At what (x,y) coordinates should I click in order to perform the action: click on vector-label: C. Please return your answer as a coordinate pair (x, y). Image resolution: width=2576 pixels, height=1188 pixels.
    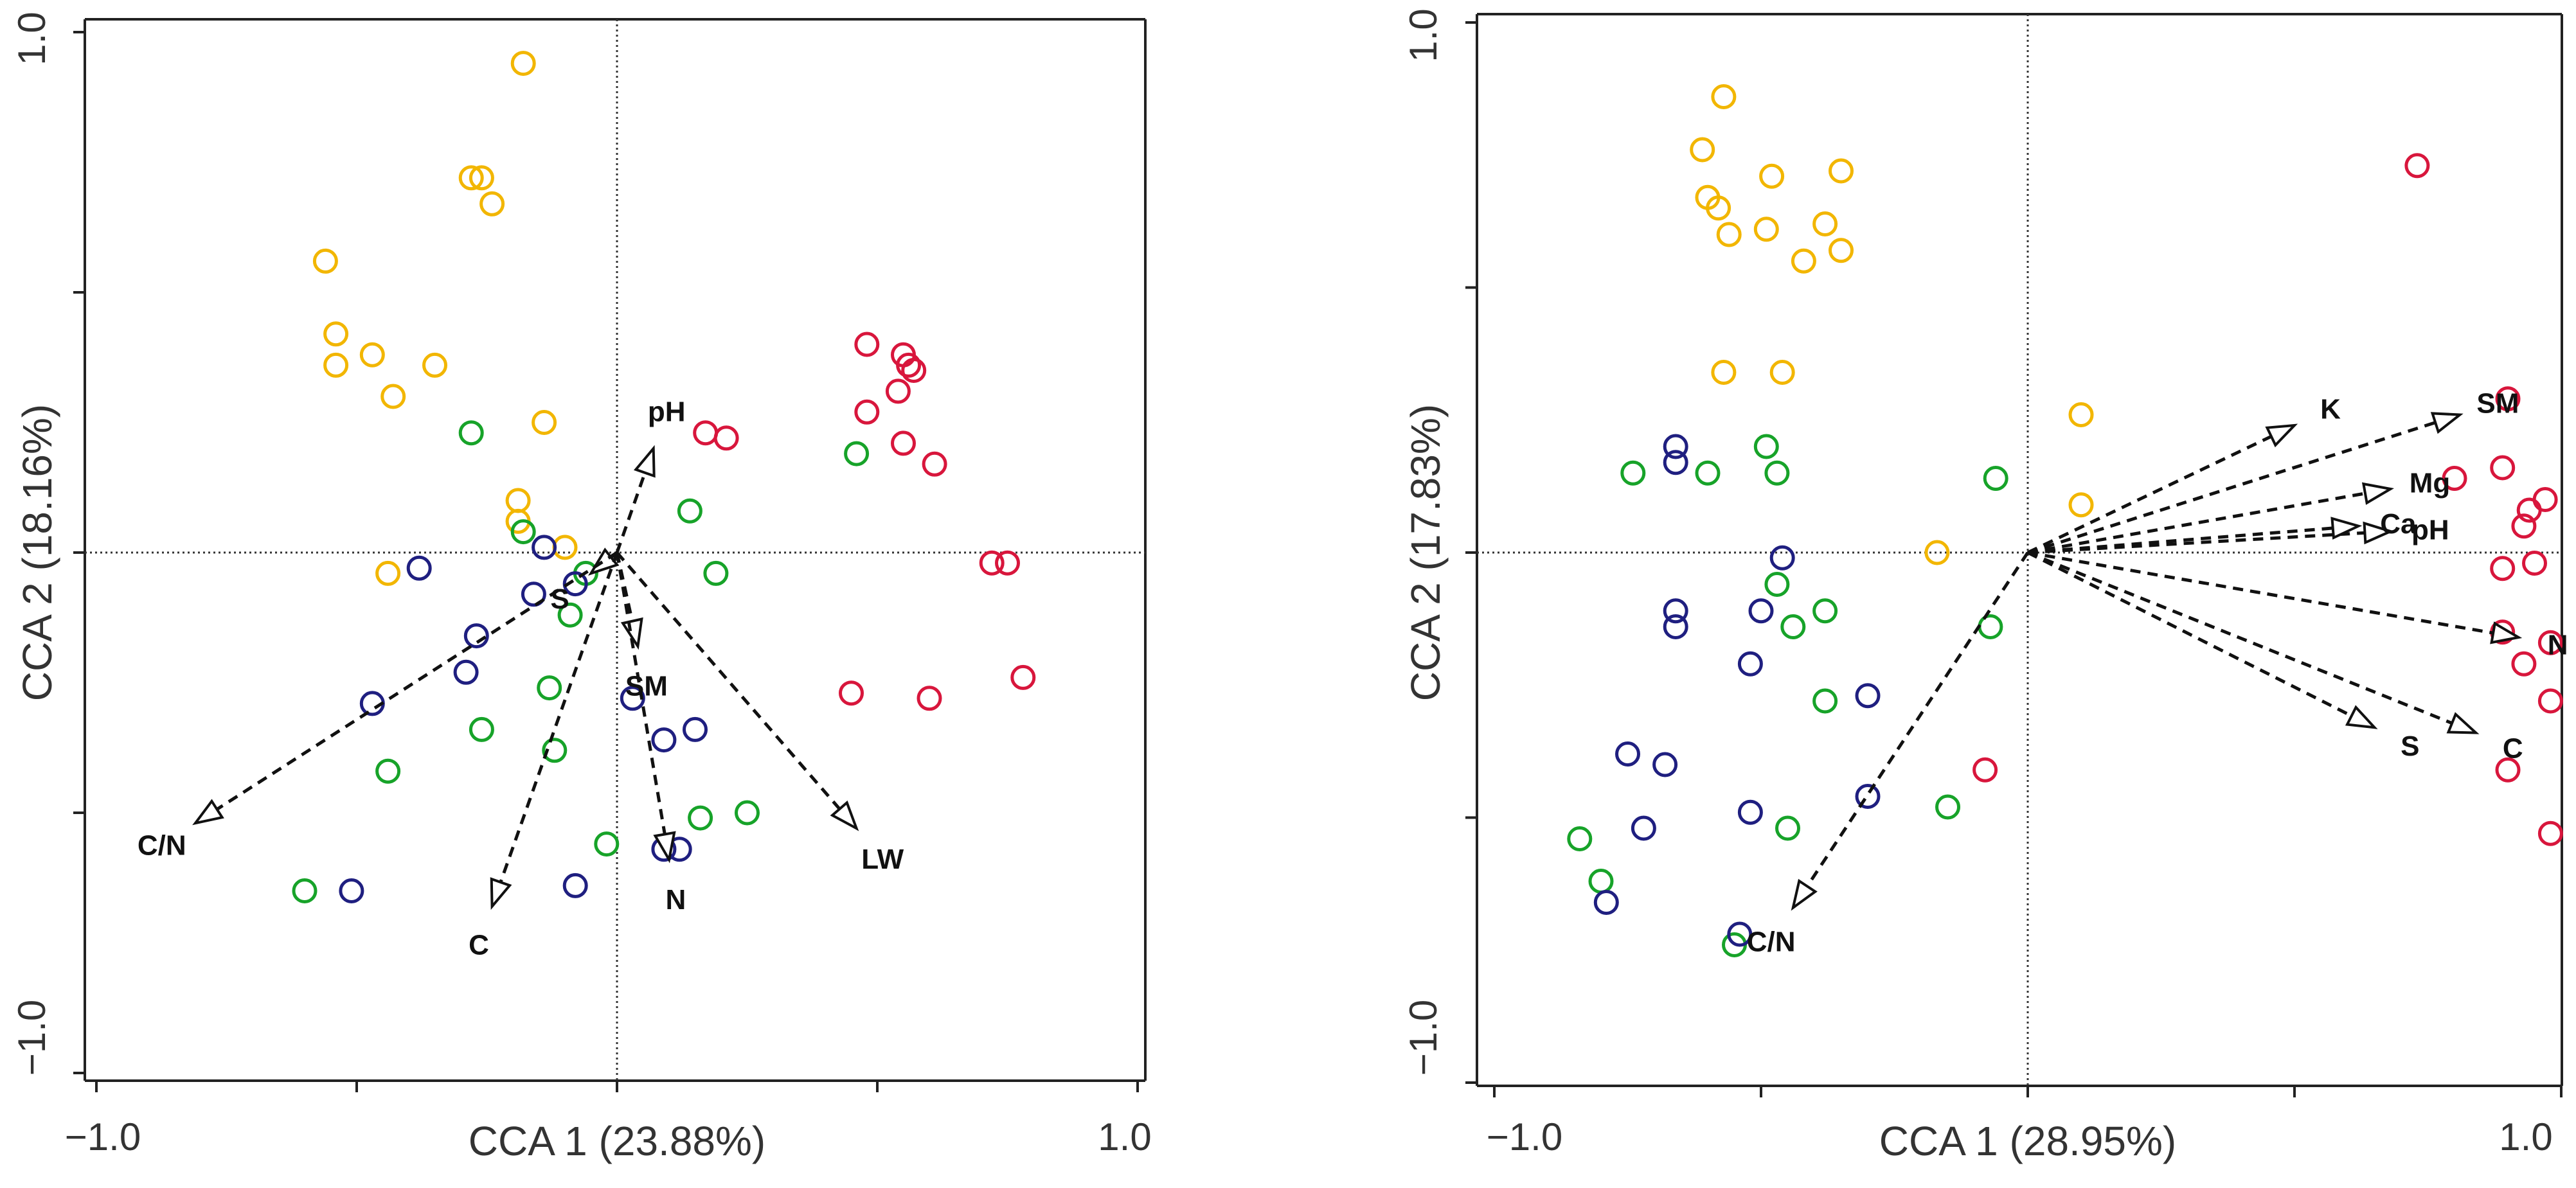
    Looking at the image, I should click on (479, 945).